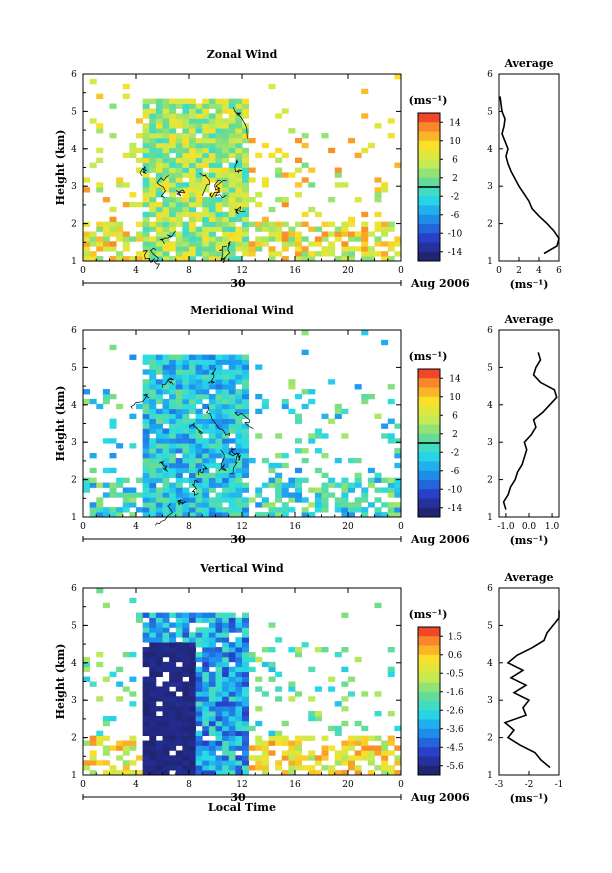 The image size is (612, 873). Describe the element at coordinates (74, 701) in the screenshot. I see `y-tick-label: 3` at that location.